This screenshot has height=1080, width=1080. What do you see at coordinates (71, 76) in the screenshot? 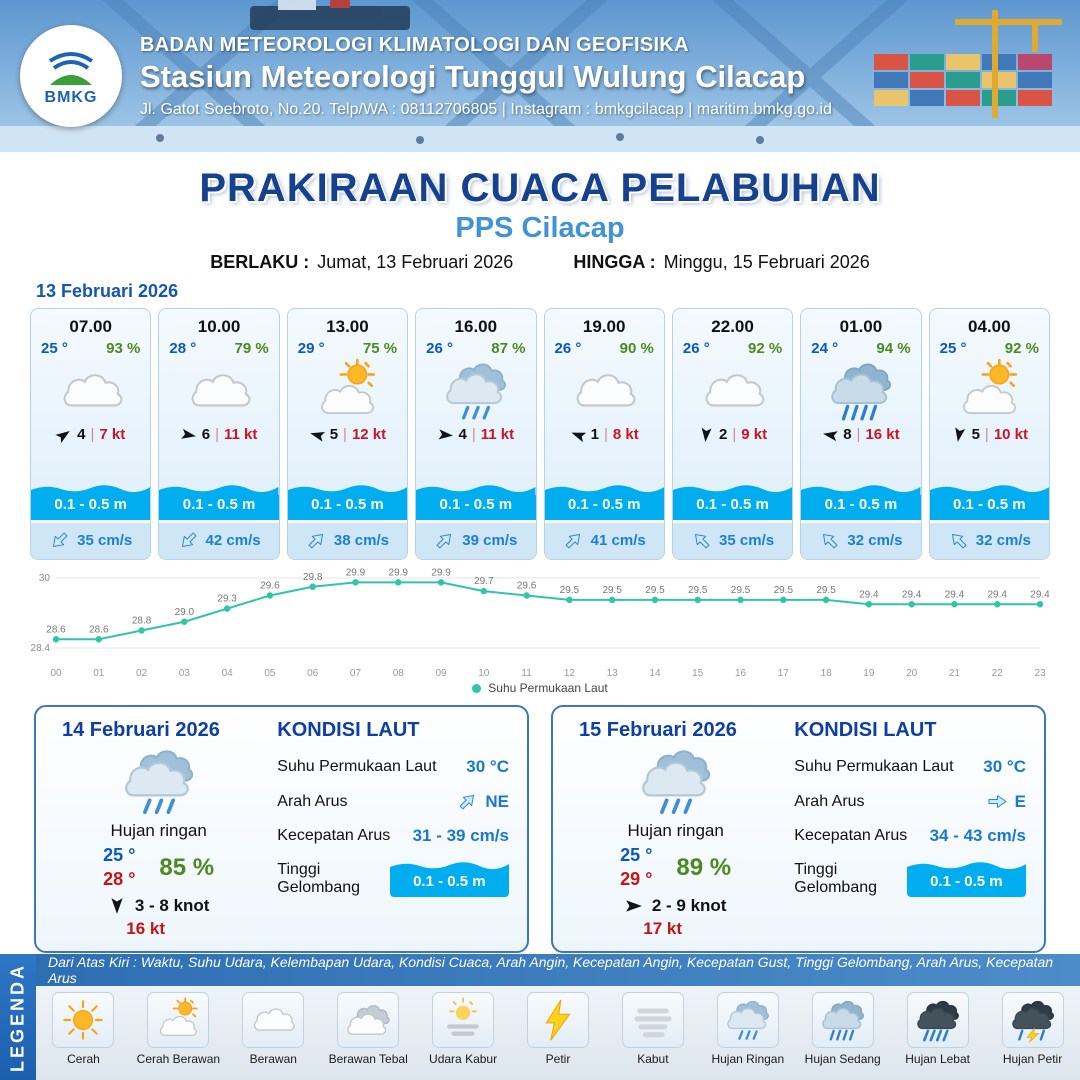
I see `bmkg-logo: BMKG` at bounding box center [71, 76].